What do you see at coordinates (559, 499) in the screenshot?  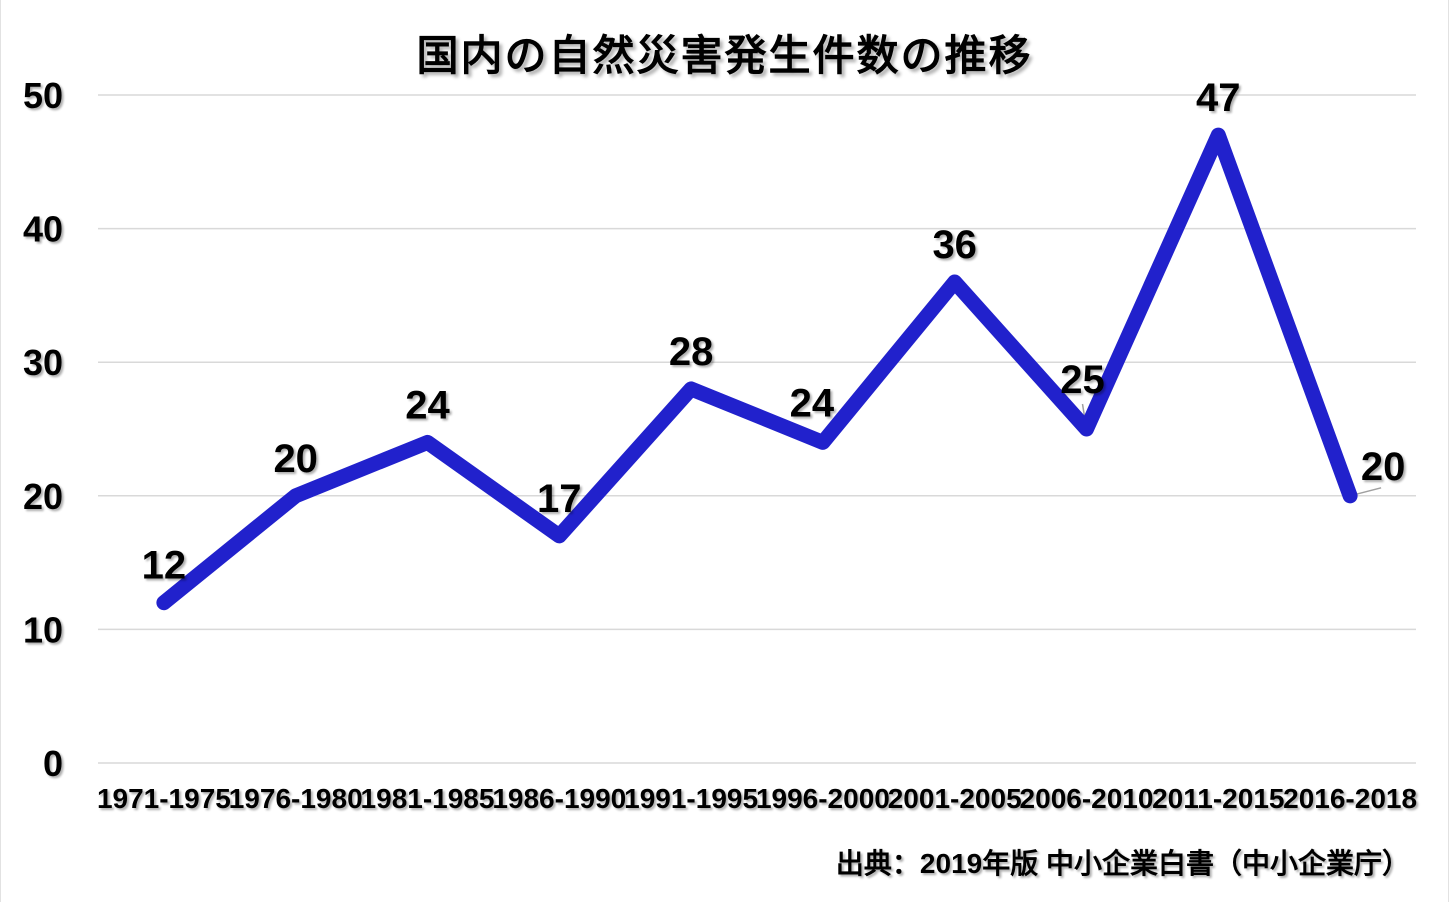 I see `data-point-label: 17` at bounding box center [559, 499].